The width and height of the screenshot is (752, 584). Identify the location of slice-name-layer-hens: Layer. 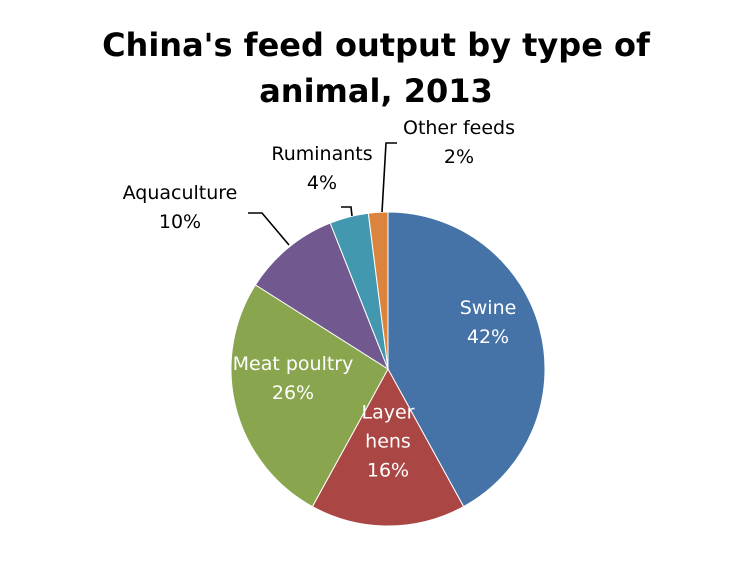
(388, 413).